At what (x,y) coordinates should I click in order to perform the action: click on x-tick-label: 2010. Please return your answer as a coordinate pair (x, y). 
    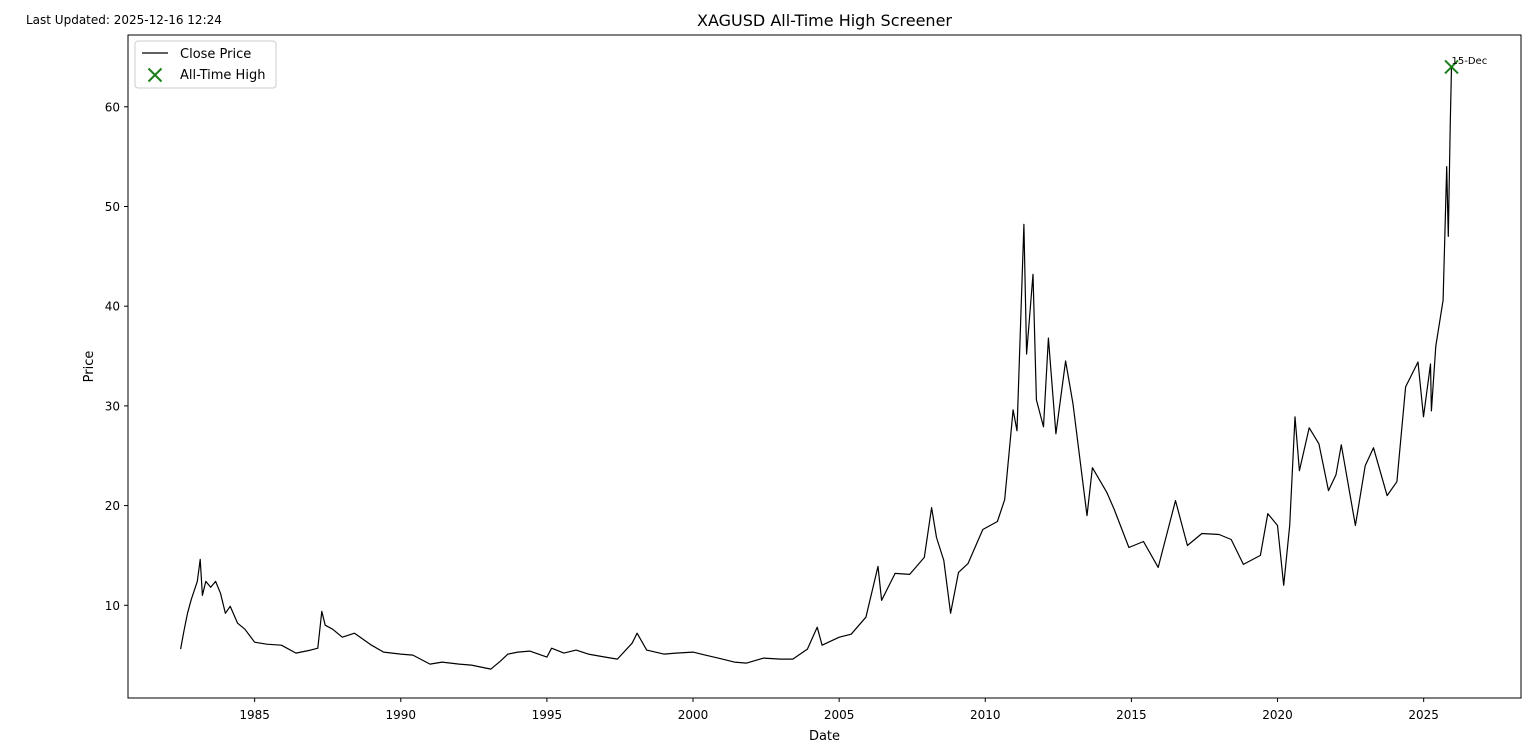
    Looking at the image, I should click on (985, 715).